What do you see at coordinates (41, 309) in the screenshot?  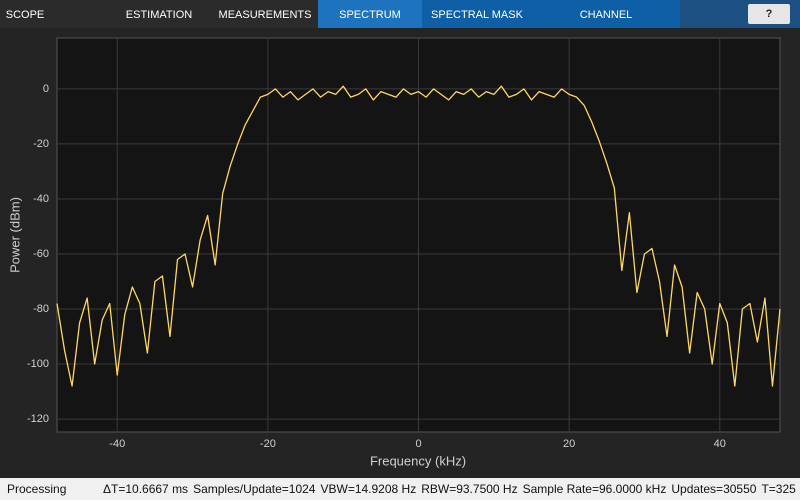 I see `y-tick-label: -80` at bounding box center [41, 309].